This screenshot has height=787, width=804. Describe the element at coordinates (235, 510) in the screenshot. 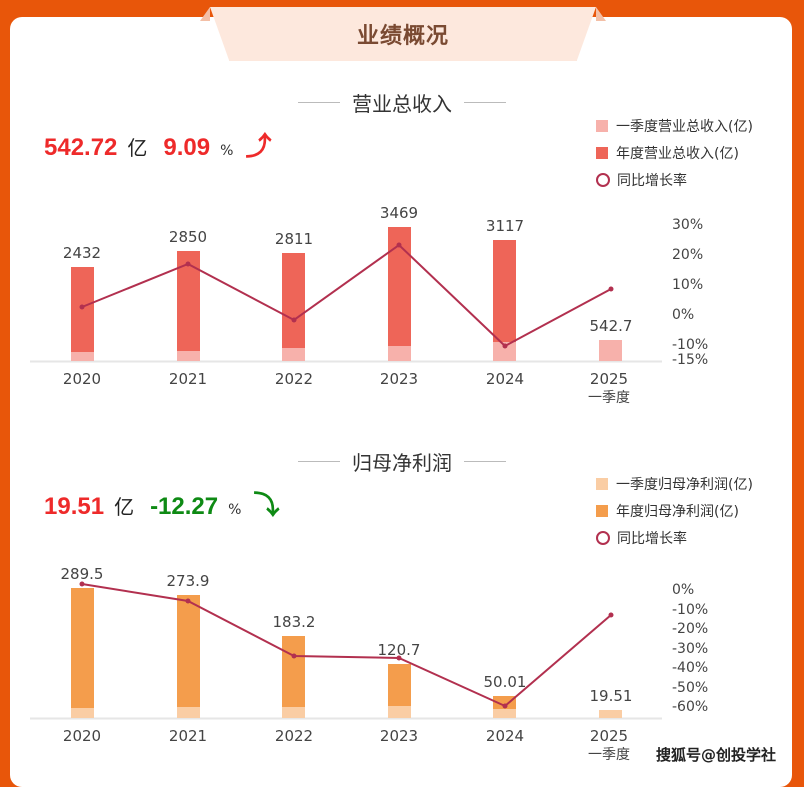

I see `profit-growth-unit: %` at that location.